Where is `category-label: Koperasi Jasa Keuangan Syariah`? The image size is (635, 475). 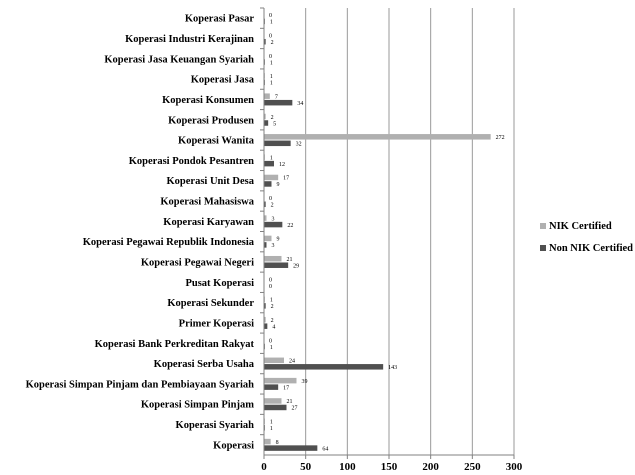
category-label: Koperasi Jasa Keuangan Syariah is located at coordinates (179, 59).